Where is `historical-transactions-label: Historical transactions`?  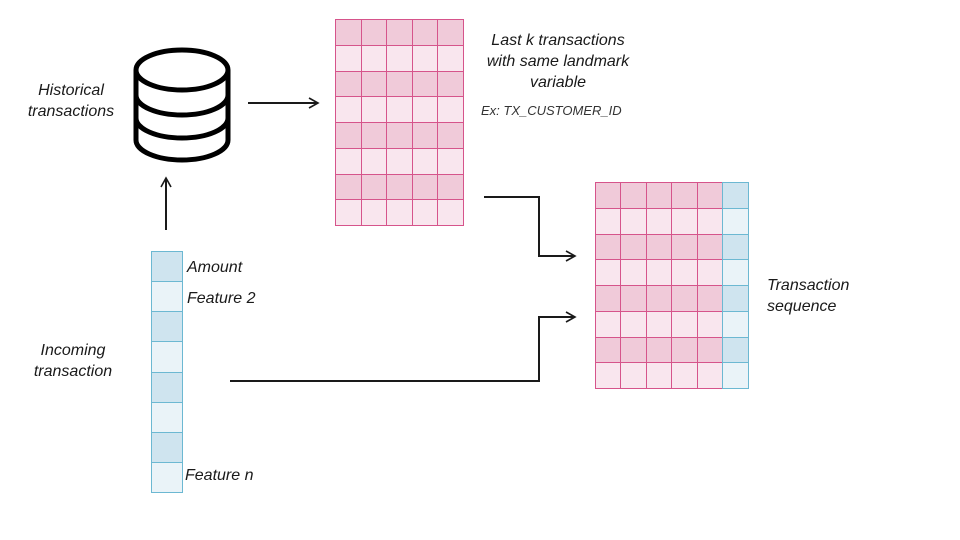 historical-transactions-label: Historical transactions is located at coordinates (71, 101).